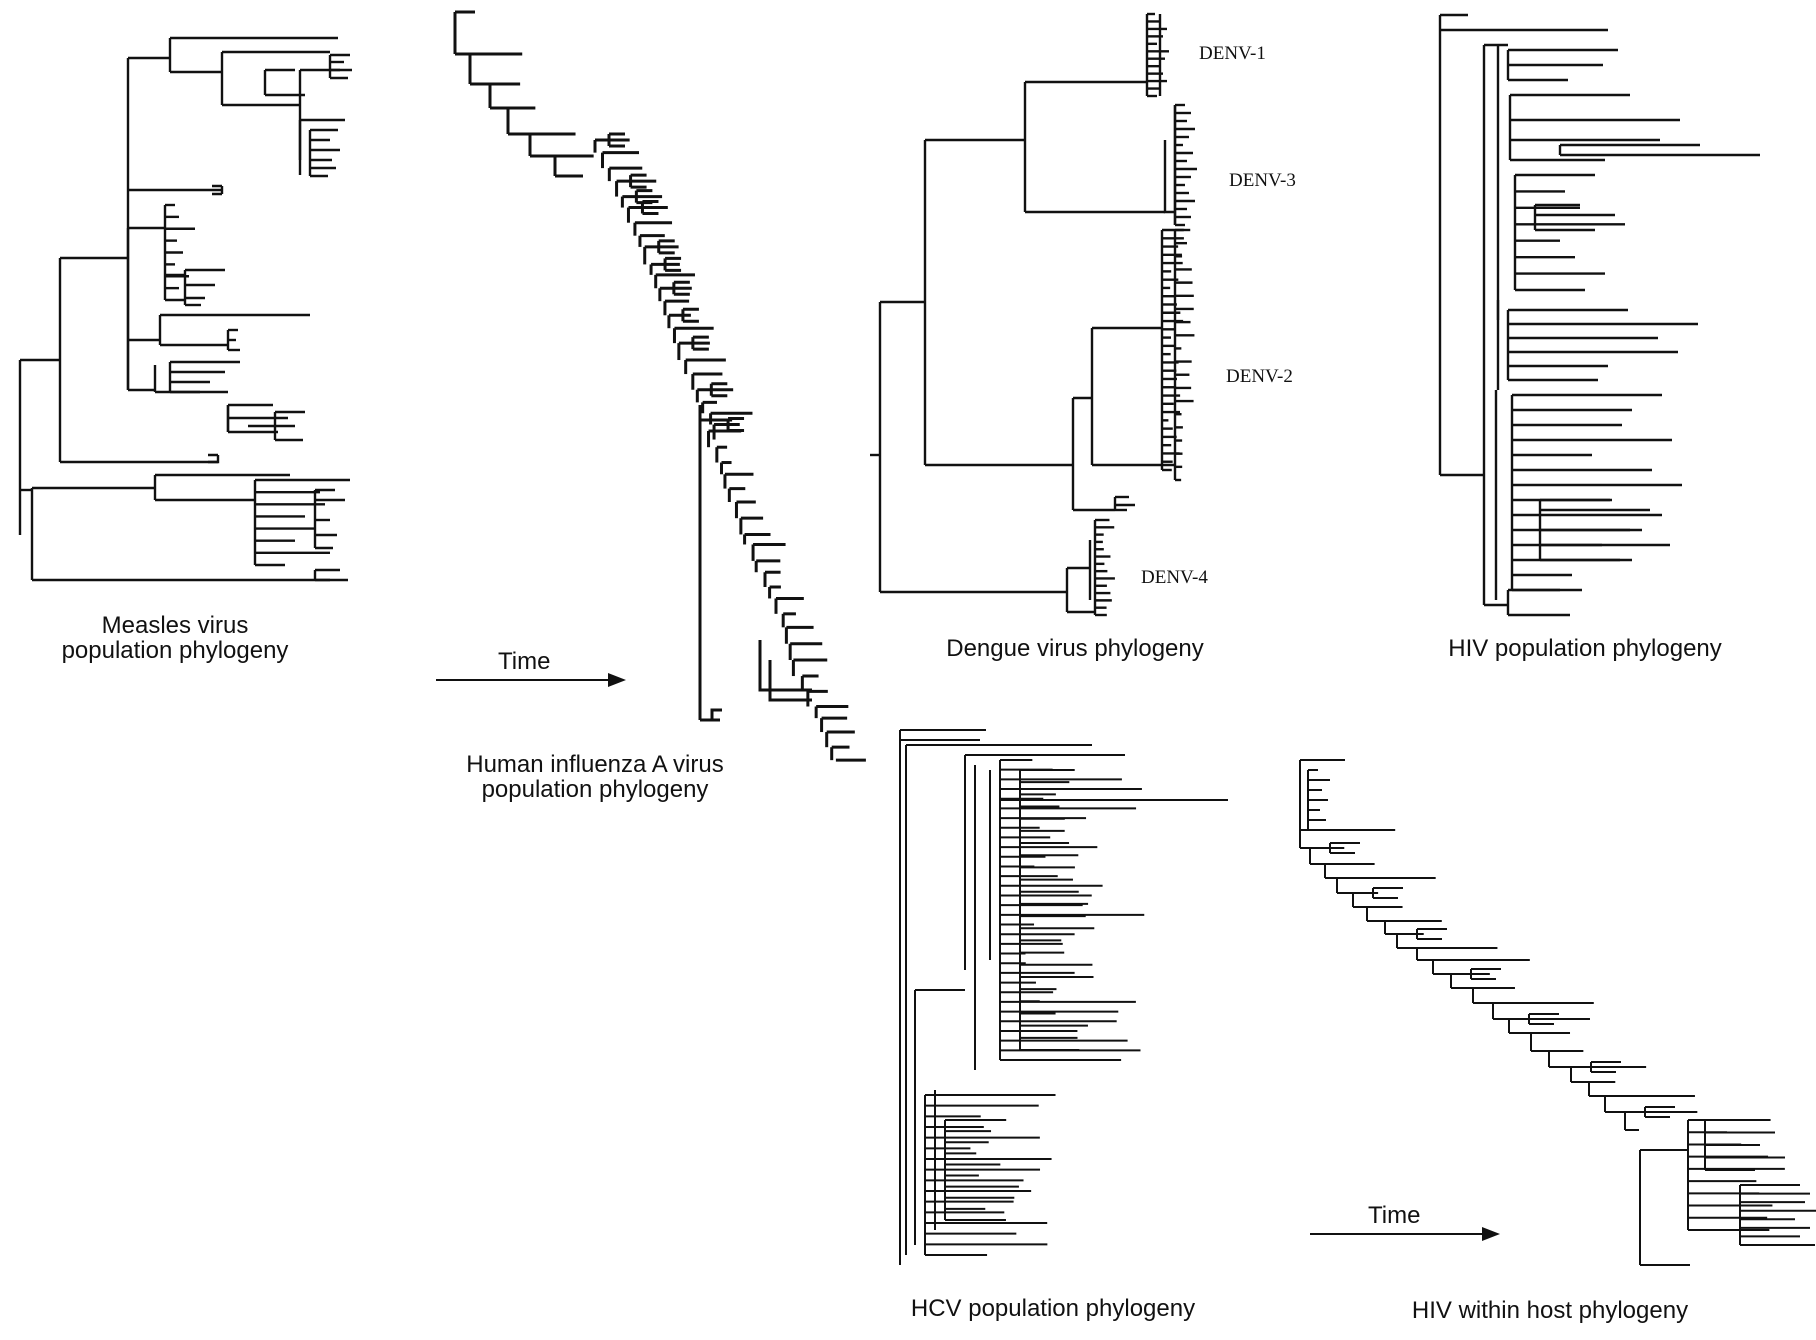 The width and height of the screenshot is (1816, 1340). I want to click on measles-caption-line1: Measles virus, so click(175, 625).